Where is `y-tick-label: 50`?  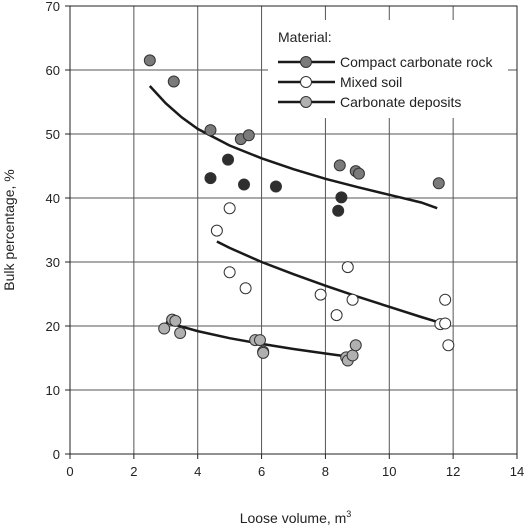 y-tick-label: 50 is located at coordinates (53, 134).